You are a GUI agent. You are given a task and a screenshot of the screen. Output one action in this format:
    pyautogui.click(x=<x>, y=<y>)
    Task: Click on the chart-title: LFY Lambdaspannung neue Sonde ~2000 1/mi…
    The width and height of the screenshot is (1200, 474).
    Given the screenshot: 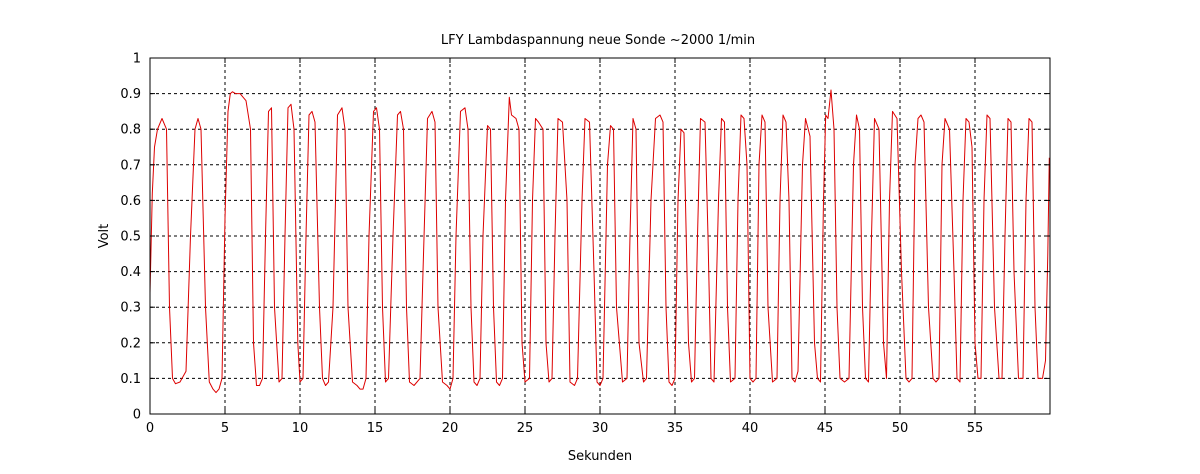 What is the action you would take?
    pyautogui.click(x=598, y=40)
    